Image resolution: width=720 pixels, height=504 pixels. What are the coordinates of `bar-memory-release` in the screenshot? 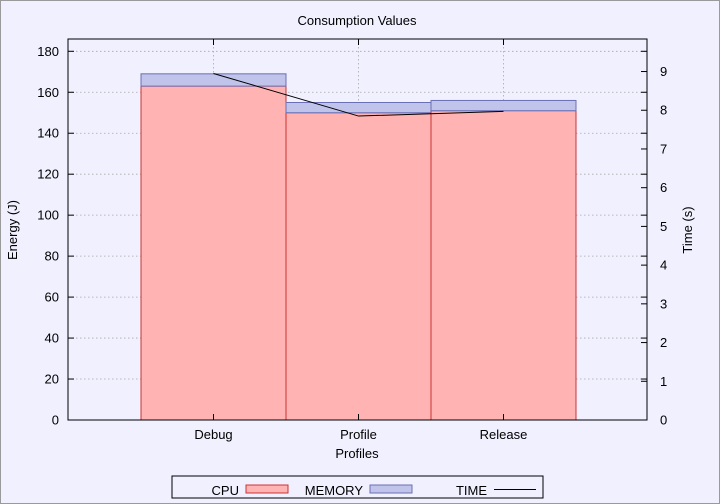 It's located at (503, 105).